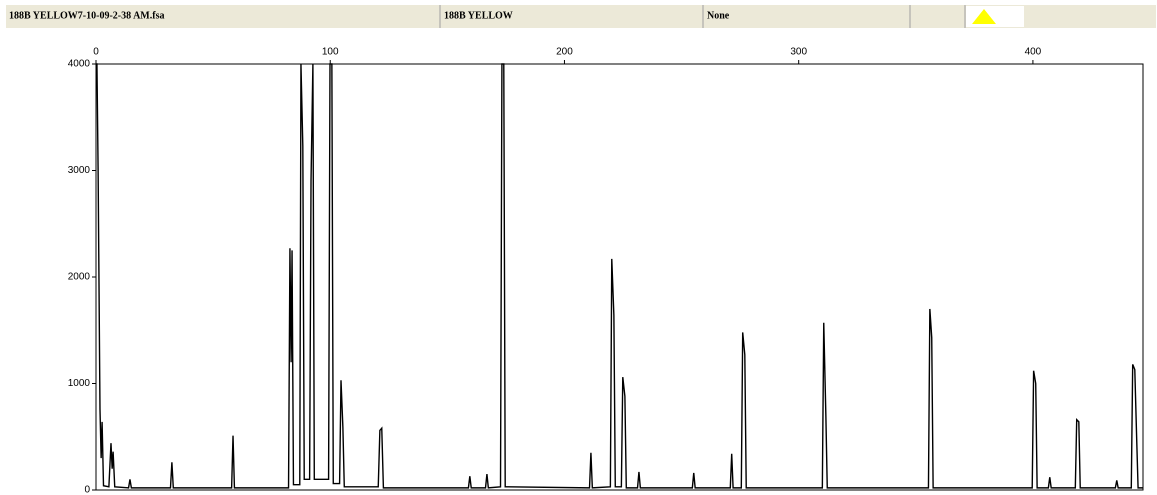  I want to click on y-tick-label: 0, so click(87, 490).